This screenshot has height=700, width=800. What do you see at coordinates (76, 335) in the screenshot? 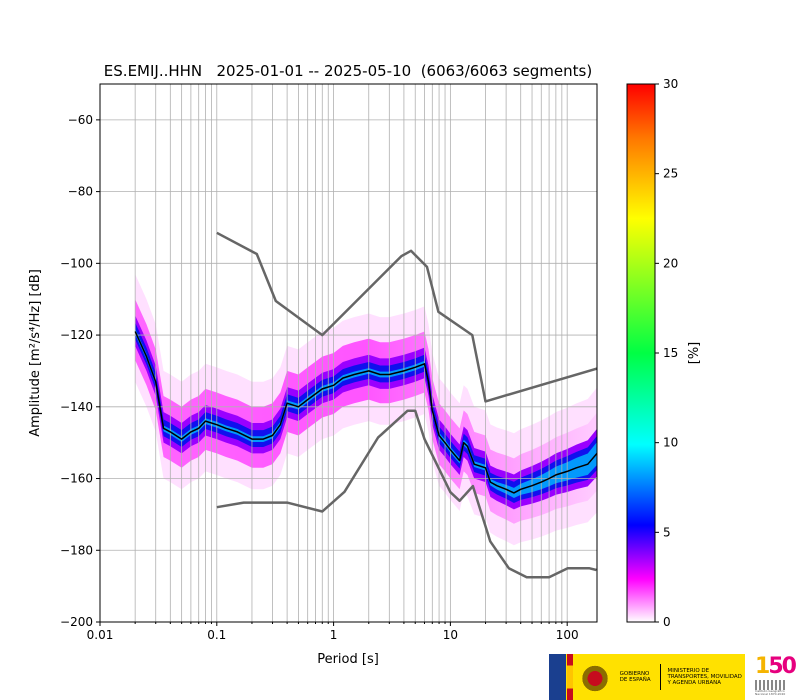
I see `y-tick-label: −120` at bounding box center [76, 335].